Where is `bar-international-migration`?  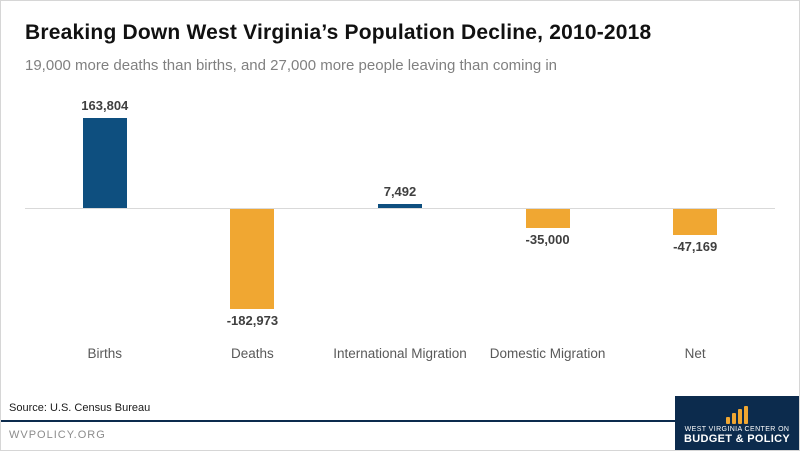
bar-international-migration is located at coordinates (399, 206).